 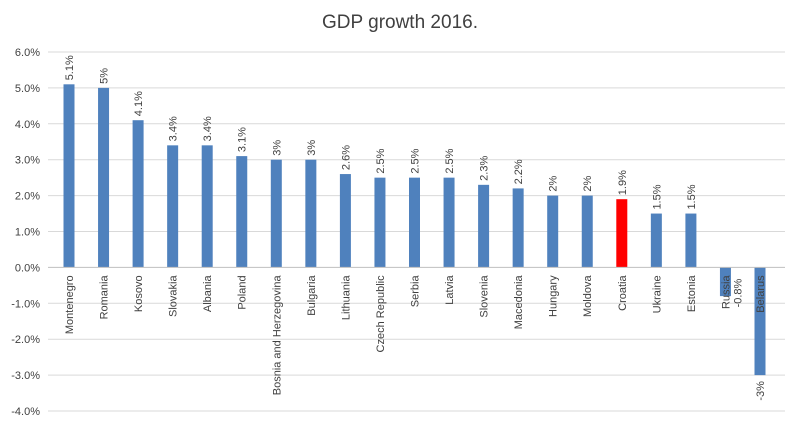 What do you see at coordinates (139, 103) in the screenshot?
I see `data-label: 4.1%` at bounding box center [139, 103].